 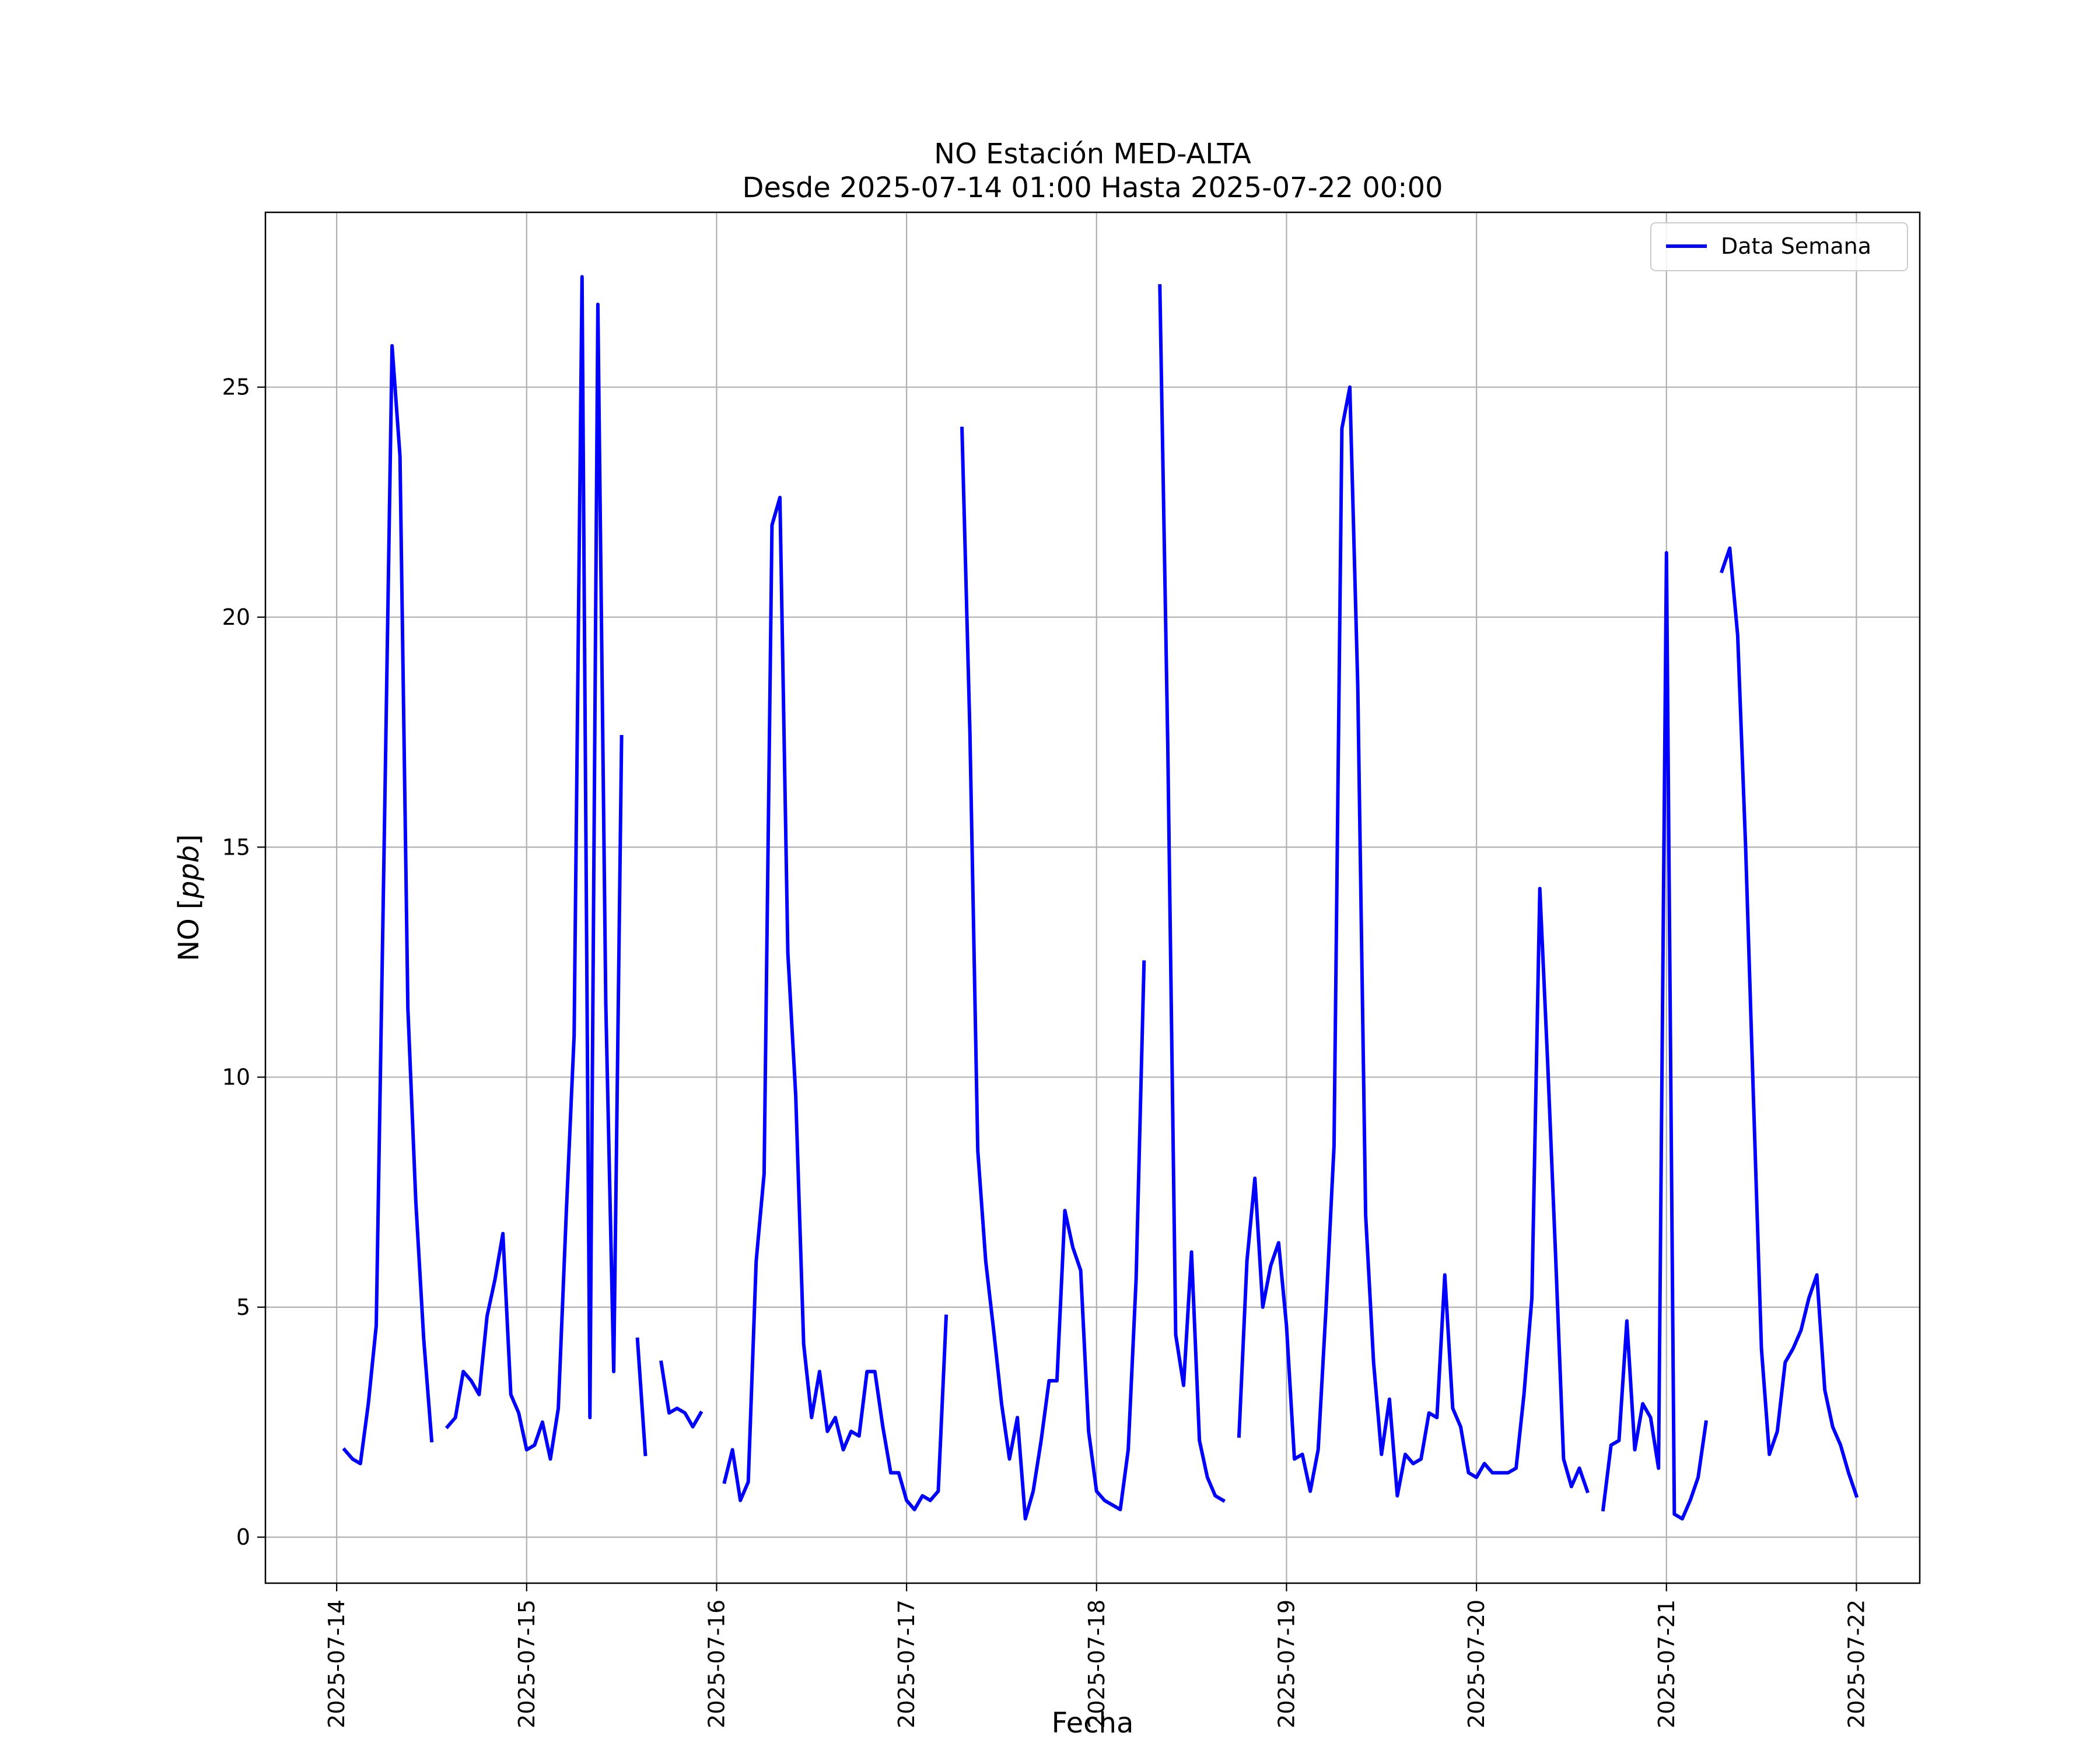 I want to click on legend-box, so click(x=1779, y=246).